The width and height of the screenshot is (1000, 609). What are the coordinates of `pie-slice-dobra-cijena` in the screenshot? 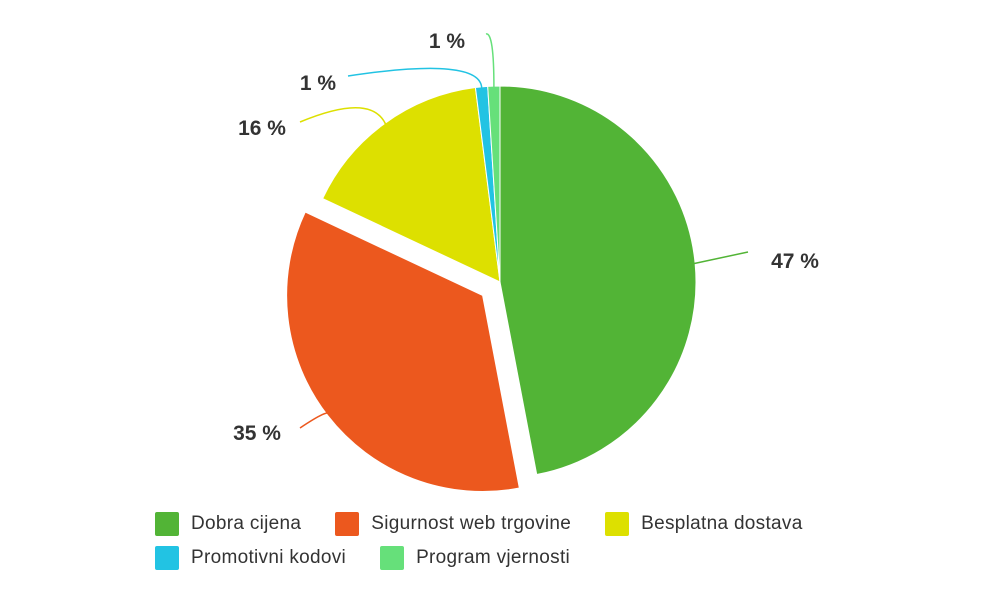 It's located at (598, 280).